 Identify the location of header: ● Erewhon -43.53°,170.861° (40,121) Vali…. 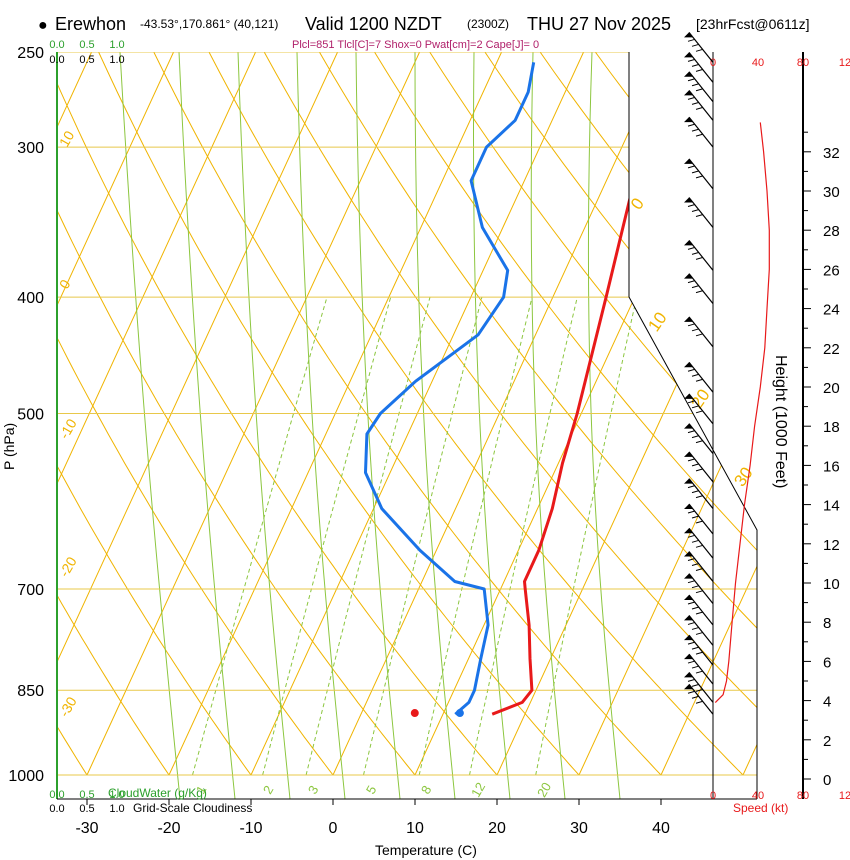
(424, 32).